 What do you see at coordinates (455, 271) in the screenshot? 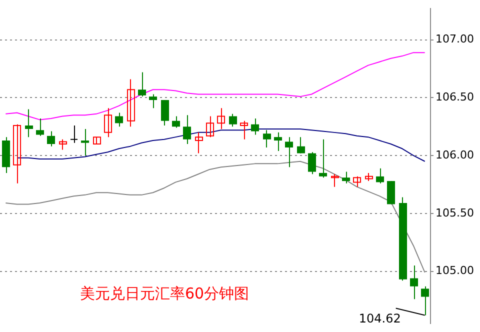
I see `y-tick-label: 105.00` at bounding box center [455, 271].